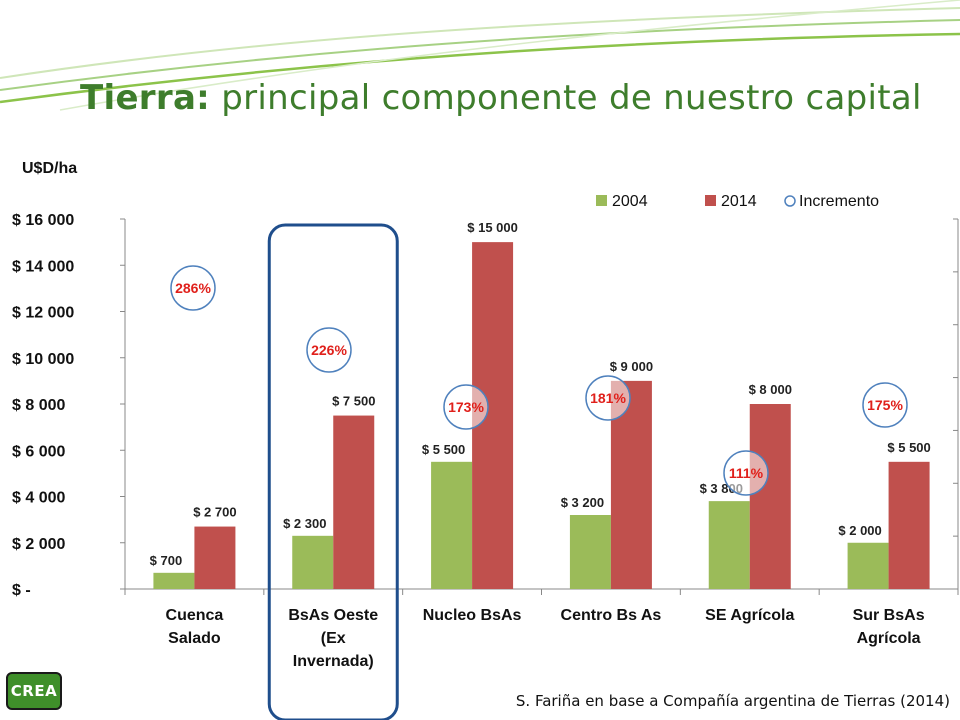 Image resolution: width=960 pixels, height=720 pixels. I want to click on y-tick-label: $ 14 000, so click(43, 266).